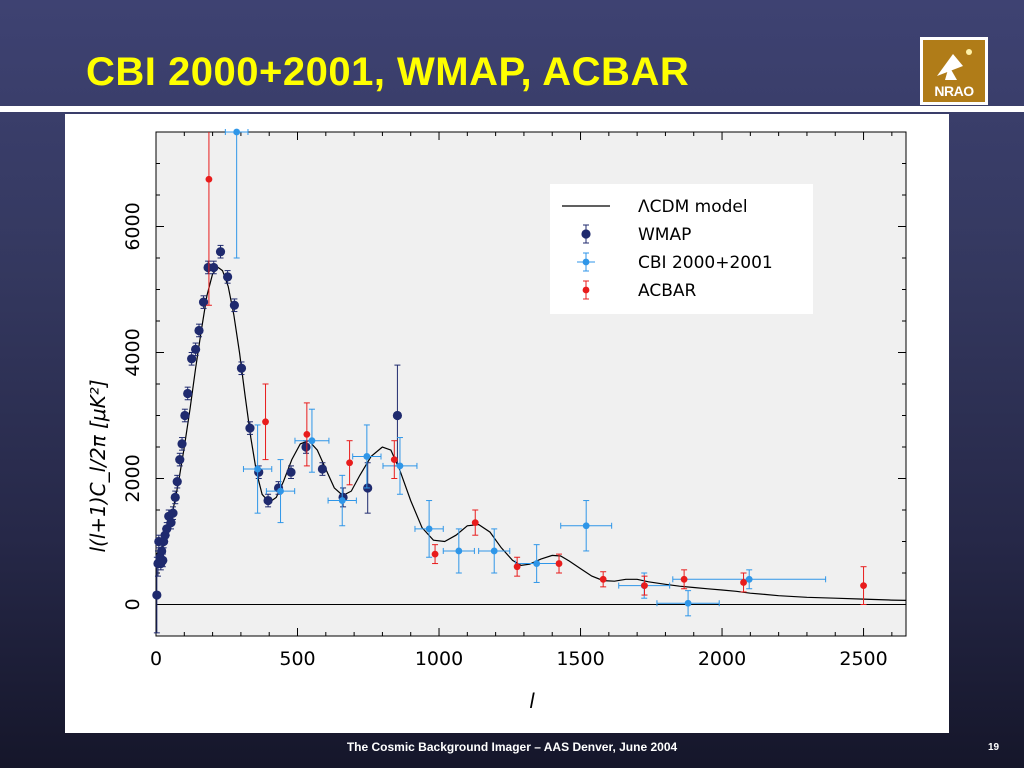 This screenshot has height=768, width=1024. I want to click on legend-label-wmap: WMAP, so click(664, 235).